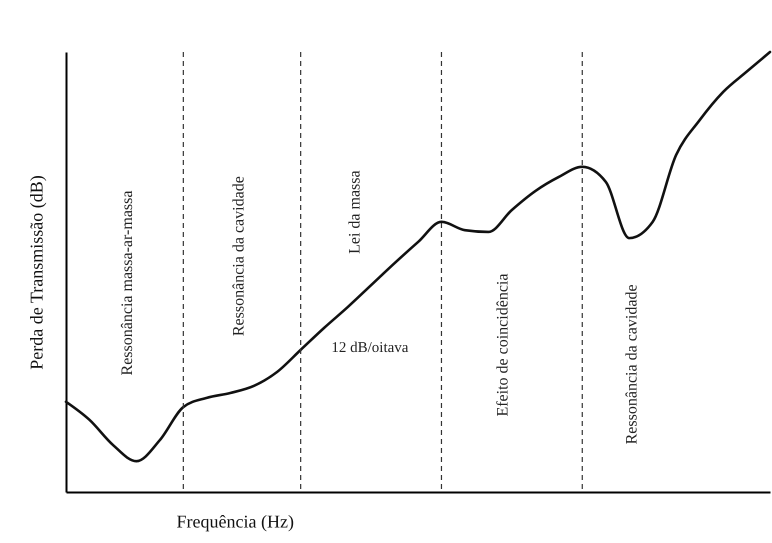 Image resolution: width=772 pixels, height=543 pixels. Describe the element at coordinates (235, 522) in the screenshot. I see `x-axis-title: Frequência (Hz)` at that location.